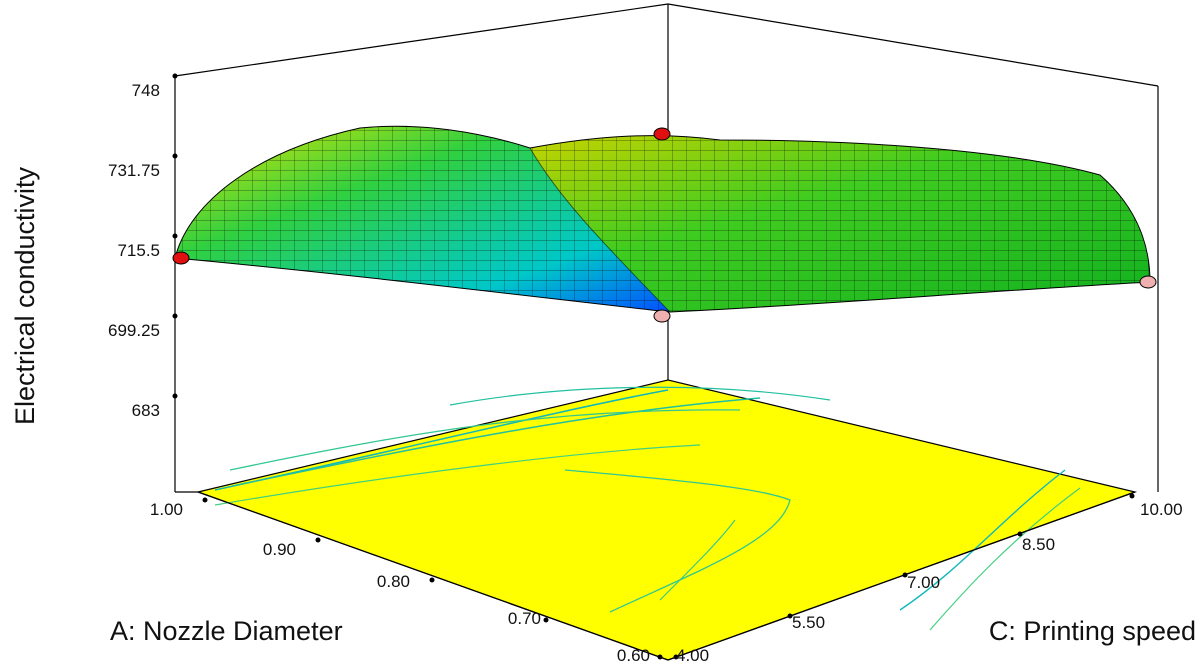 The image size is (1200, 664). What do you see at coordinates (808, 622) in the screenshot?
I see `y-tick-label: 5.50` at bounding box center [808, 622].